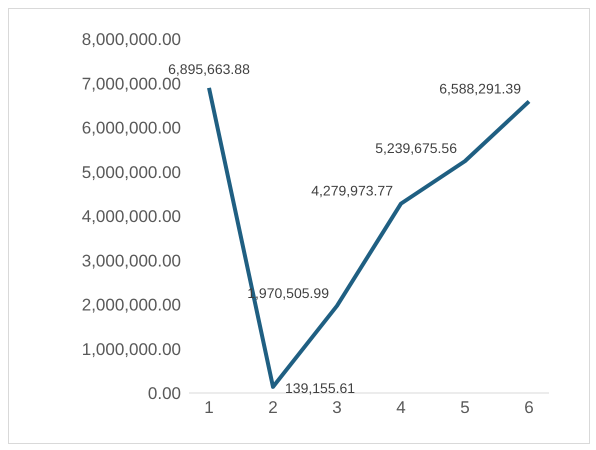  Describe the element at coordinates (131, 216) in the screenshot. I see `y-tick-label: 4,000,000.00` at that location.